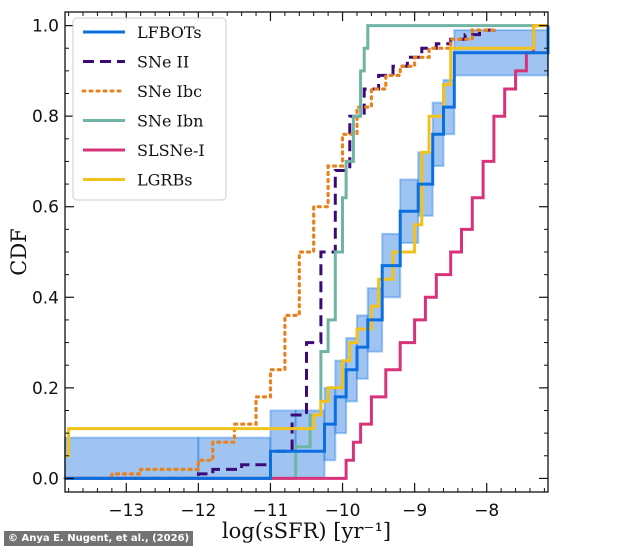 The width and height of the screenshot is (634, 548). What do you see at coordinates (45, 298) in the screenshot?
I see `y-tick-label: 0.4` at bounding box center [45, 298].